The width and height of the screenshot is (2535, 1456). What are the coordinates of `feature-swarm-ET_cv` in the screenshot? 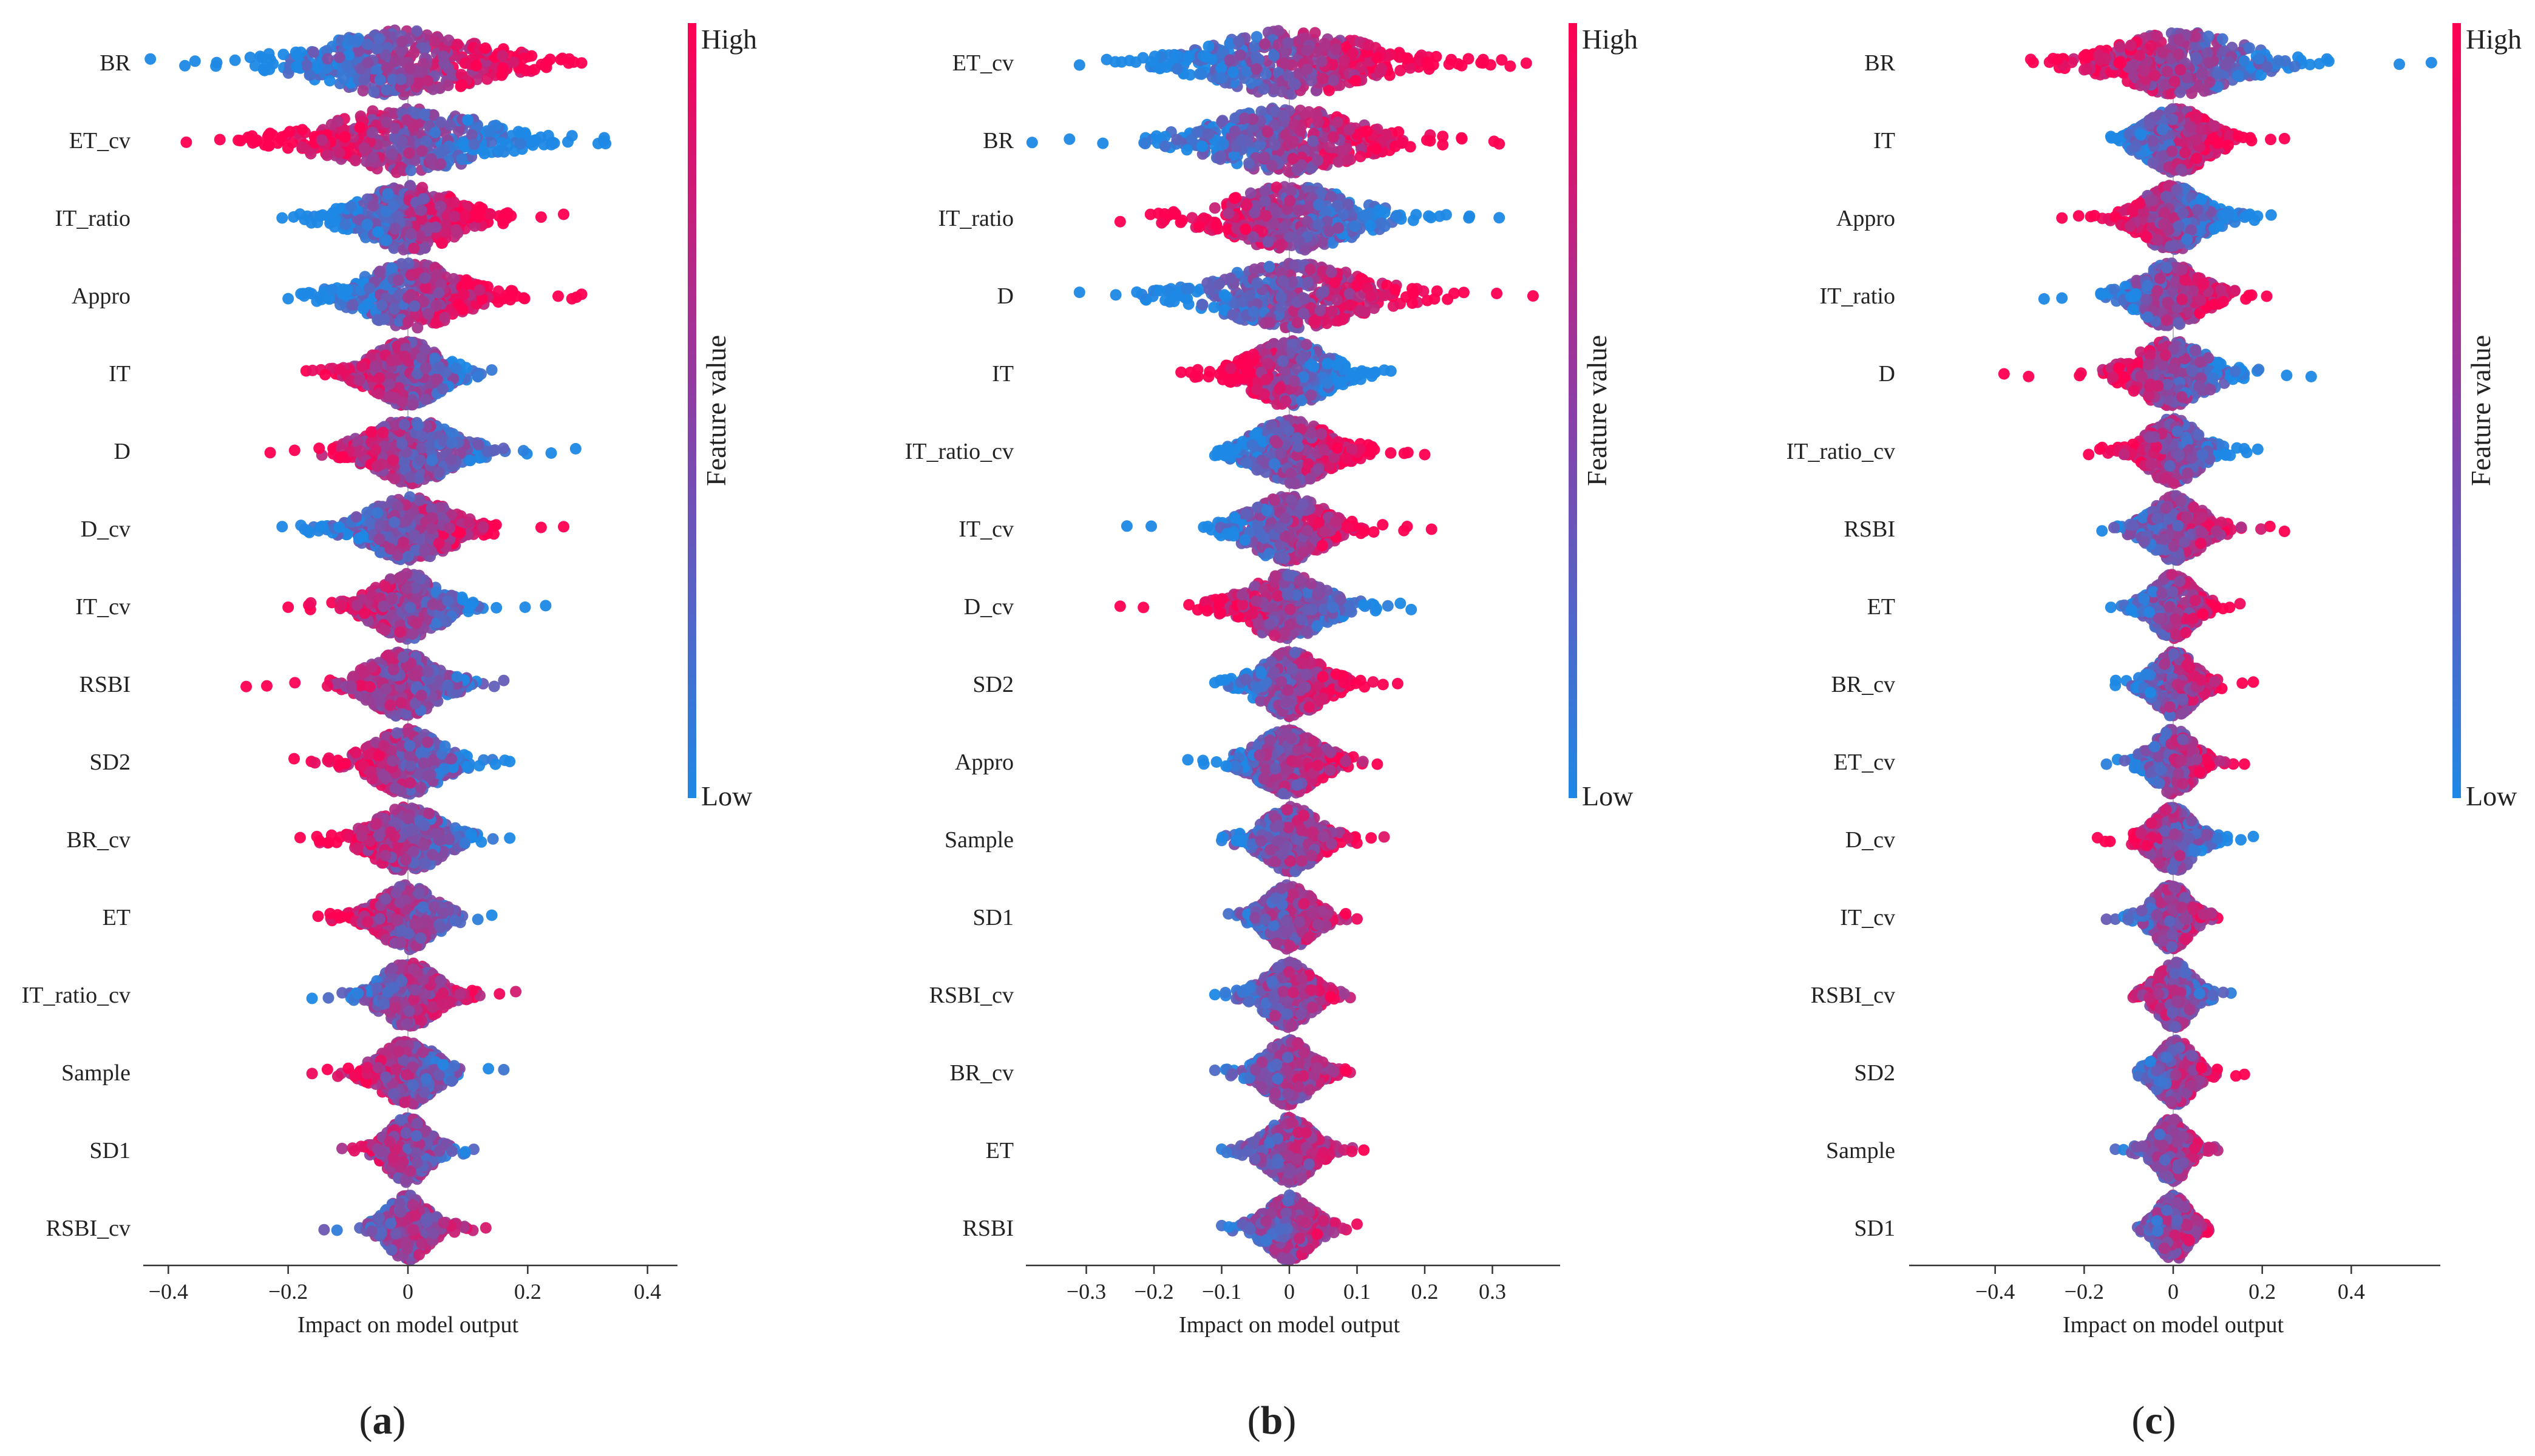 It's located at (396, 140).